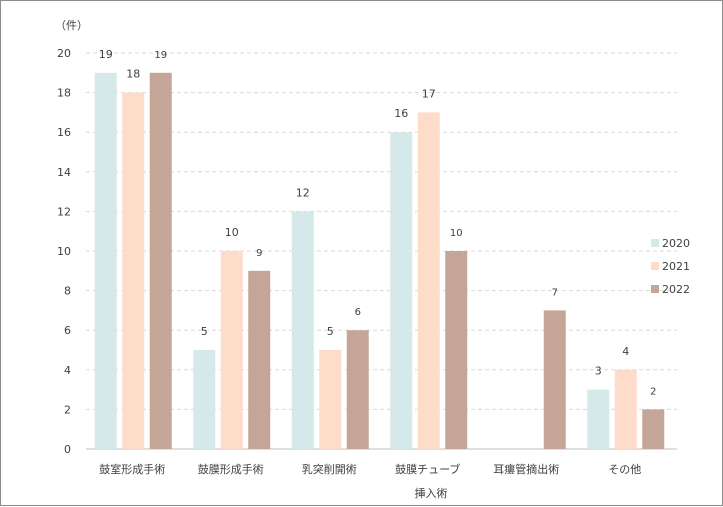 This screenshot has width=723, height=507. I want to click on legend-swatch-2022, so click(655, 289).